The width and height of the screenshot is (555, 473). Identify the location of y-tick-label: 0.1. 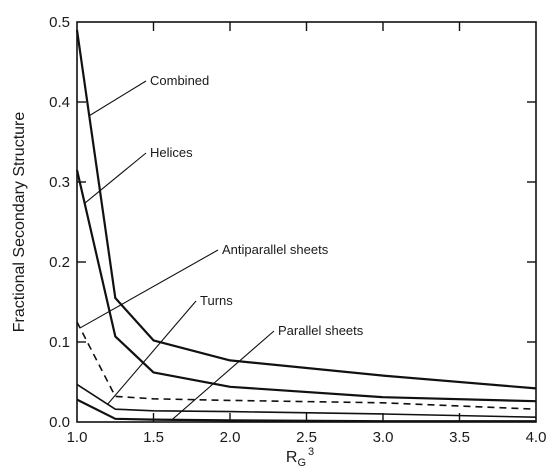
(59, 342).